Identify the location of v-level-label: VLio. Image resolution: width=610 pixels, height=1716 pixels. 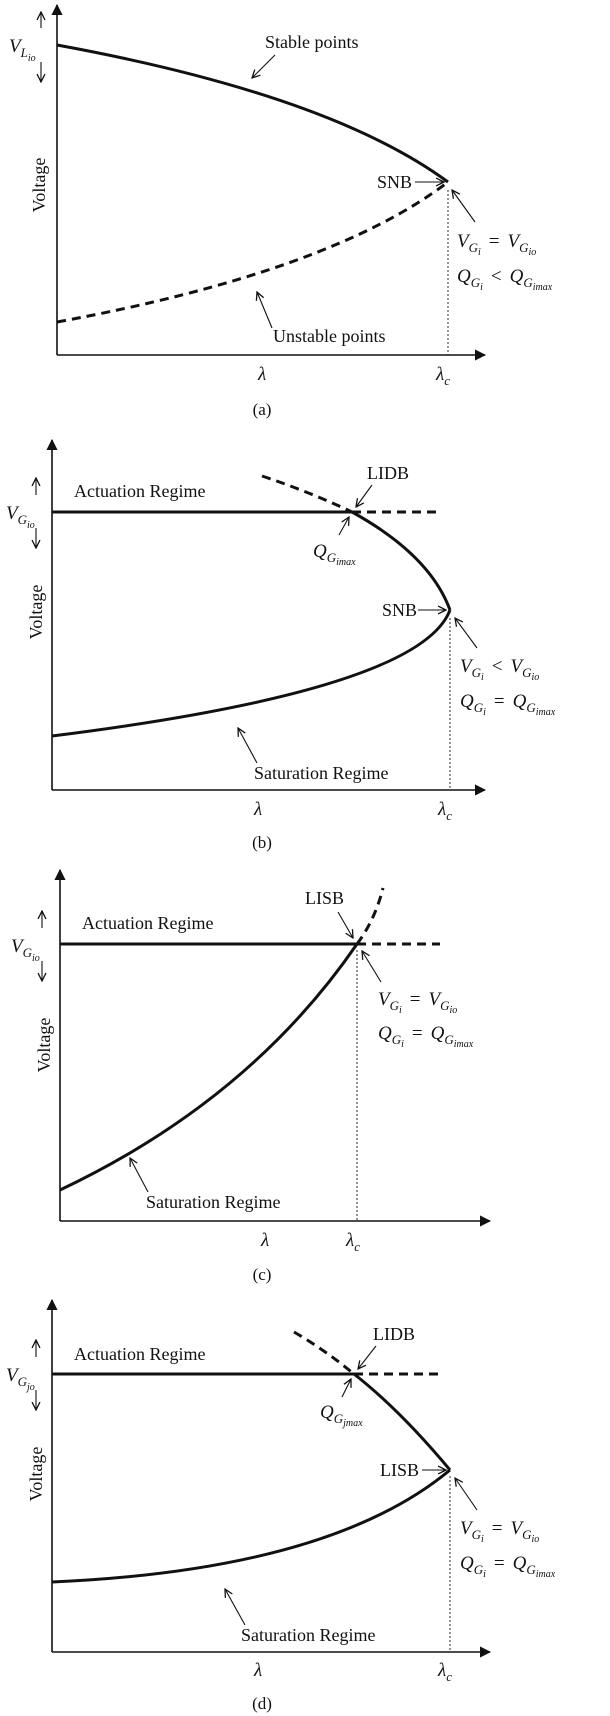
(22, 50).